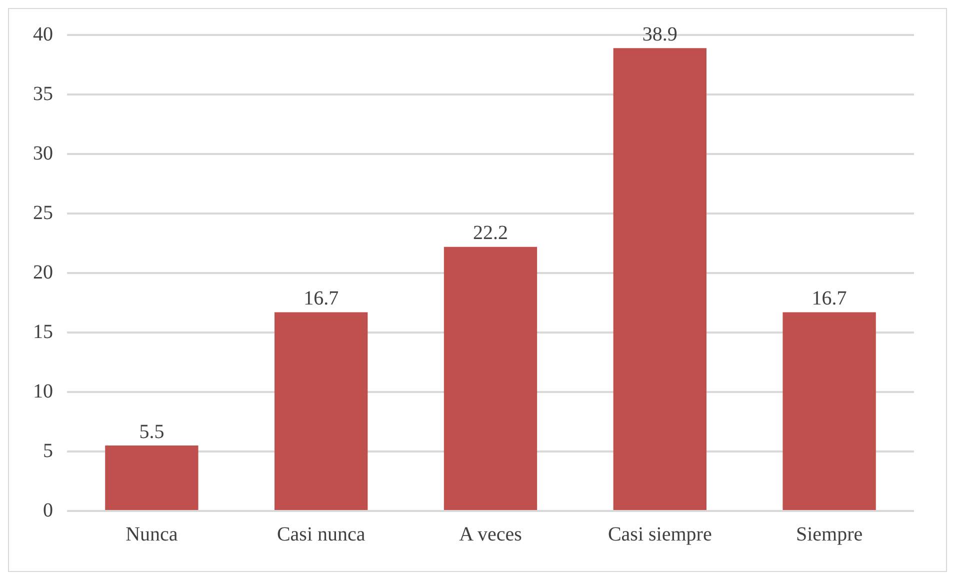  I want to click on x-tick-label: Nunca, so click(152, 534).